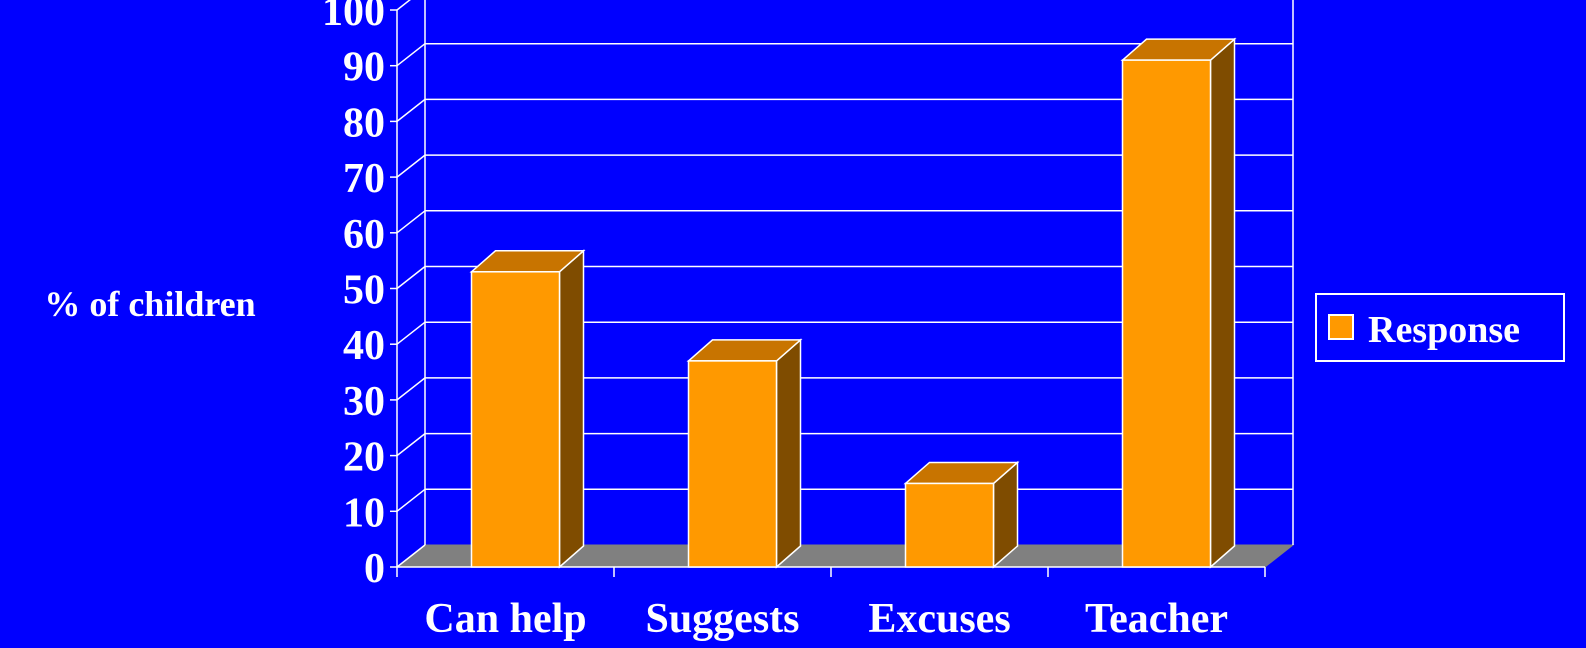  What do you see at coordinates (364, 291) in the screenshot?
I see `y-tick-label: 50` at bounding box center [364, 291].